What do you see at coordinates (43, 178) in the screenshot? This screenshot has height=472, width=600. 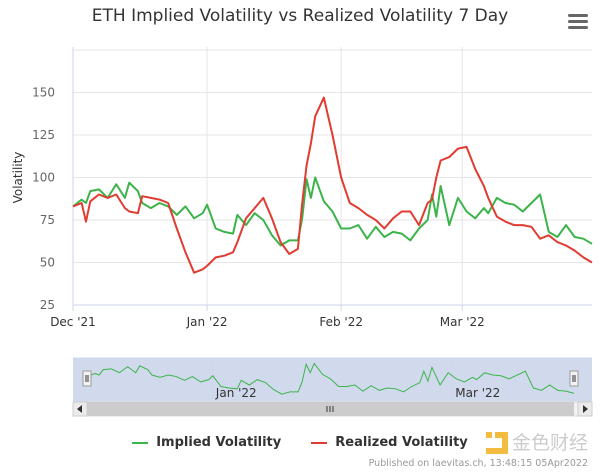 I see `y-tick-label: 100` at bounding box center [43, 178].